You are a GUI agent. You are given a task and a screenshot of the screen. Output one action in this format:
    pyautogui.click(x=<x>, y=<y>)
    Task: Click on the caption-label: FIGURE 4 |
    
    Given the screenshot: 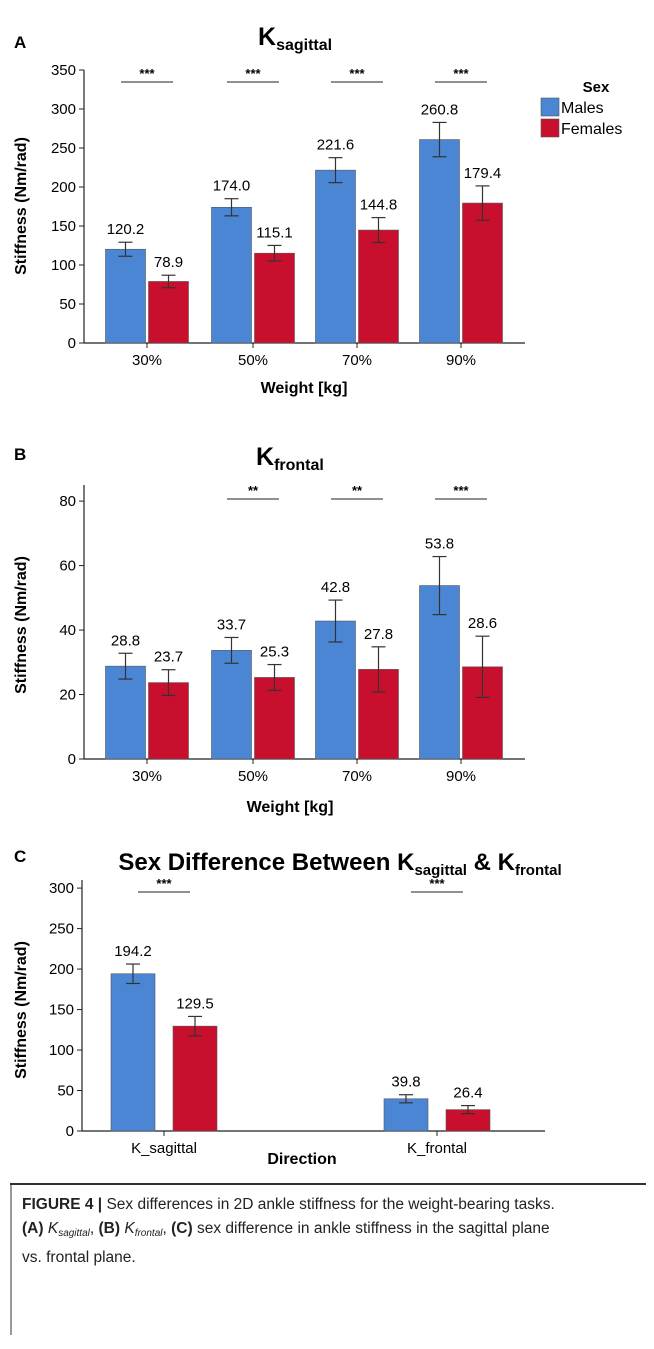 What is the action you would take?
    pyautogui.click(x=62, y=1204)
    